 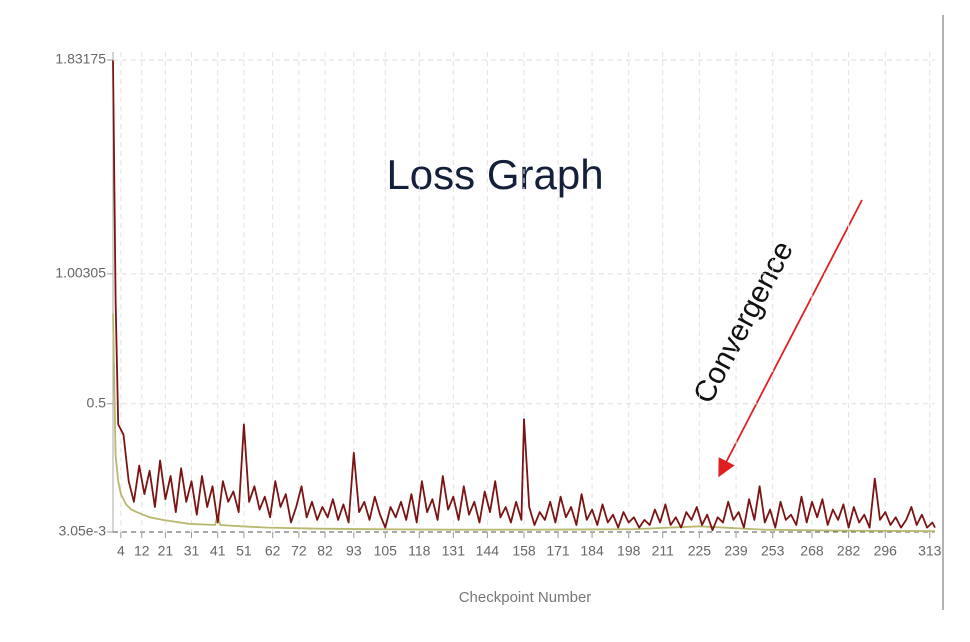 I want to click on x-tick-label: 282, so click(x=849, y=551).